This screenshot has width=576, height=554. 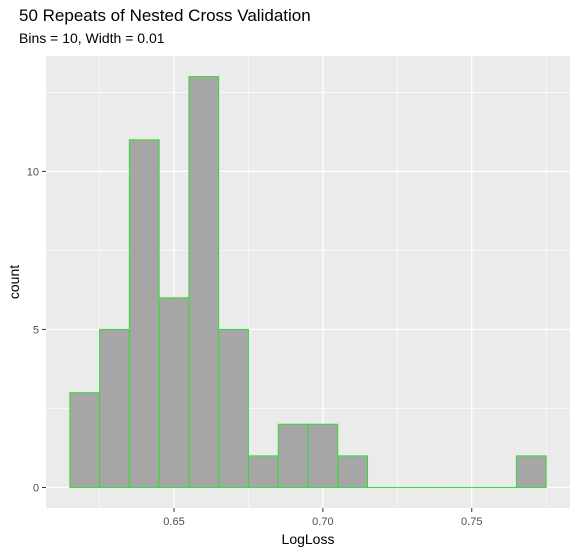 I want to click on x-tick-label: 0.65, so click(x=173, y=522).